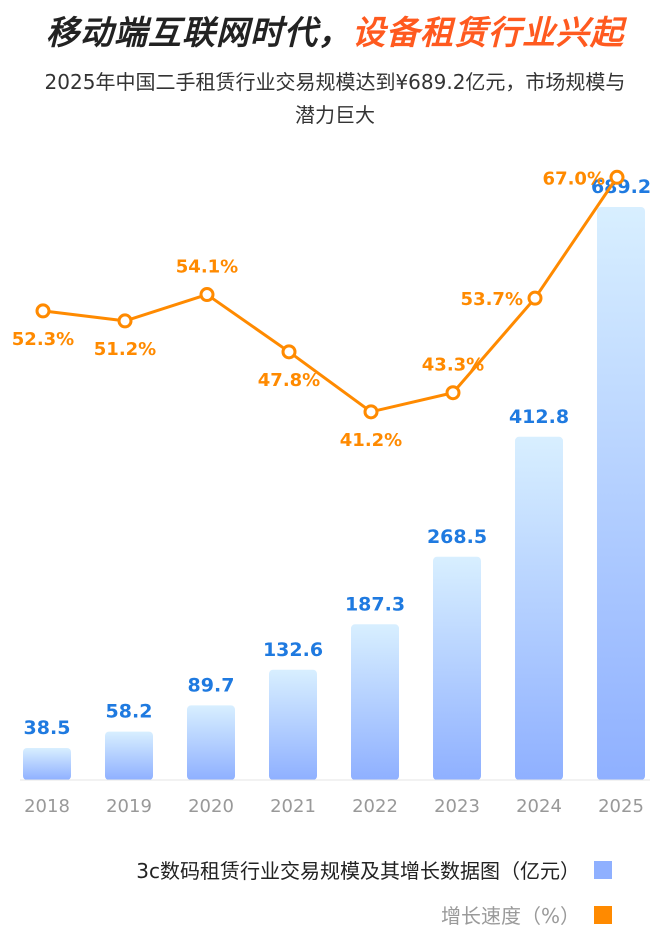 The image size is (670, 930). Describe the element at coordinates (293, 724) in the screenshot. I see `bar-2021` at that location.